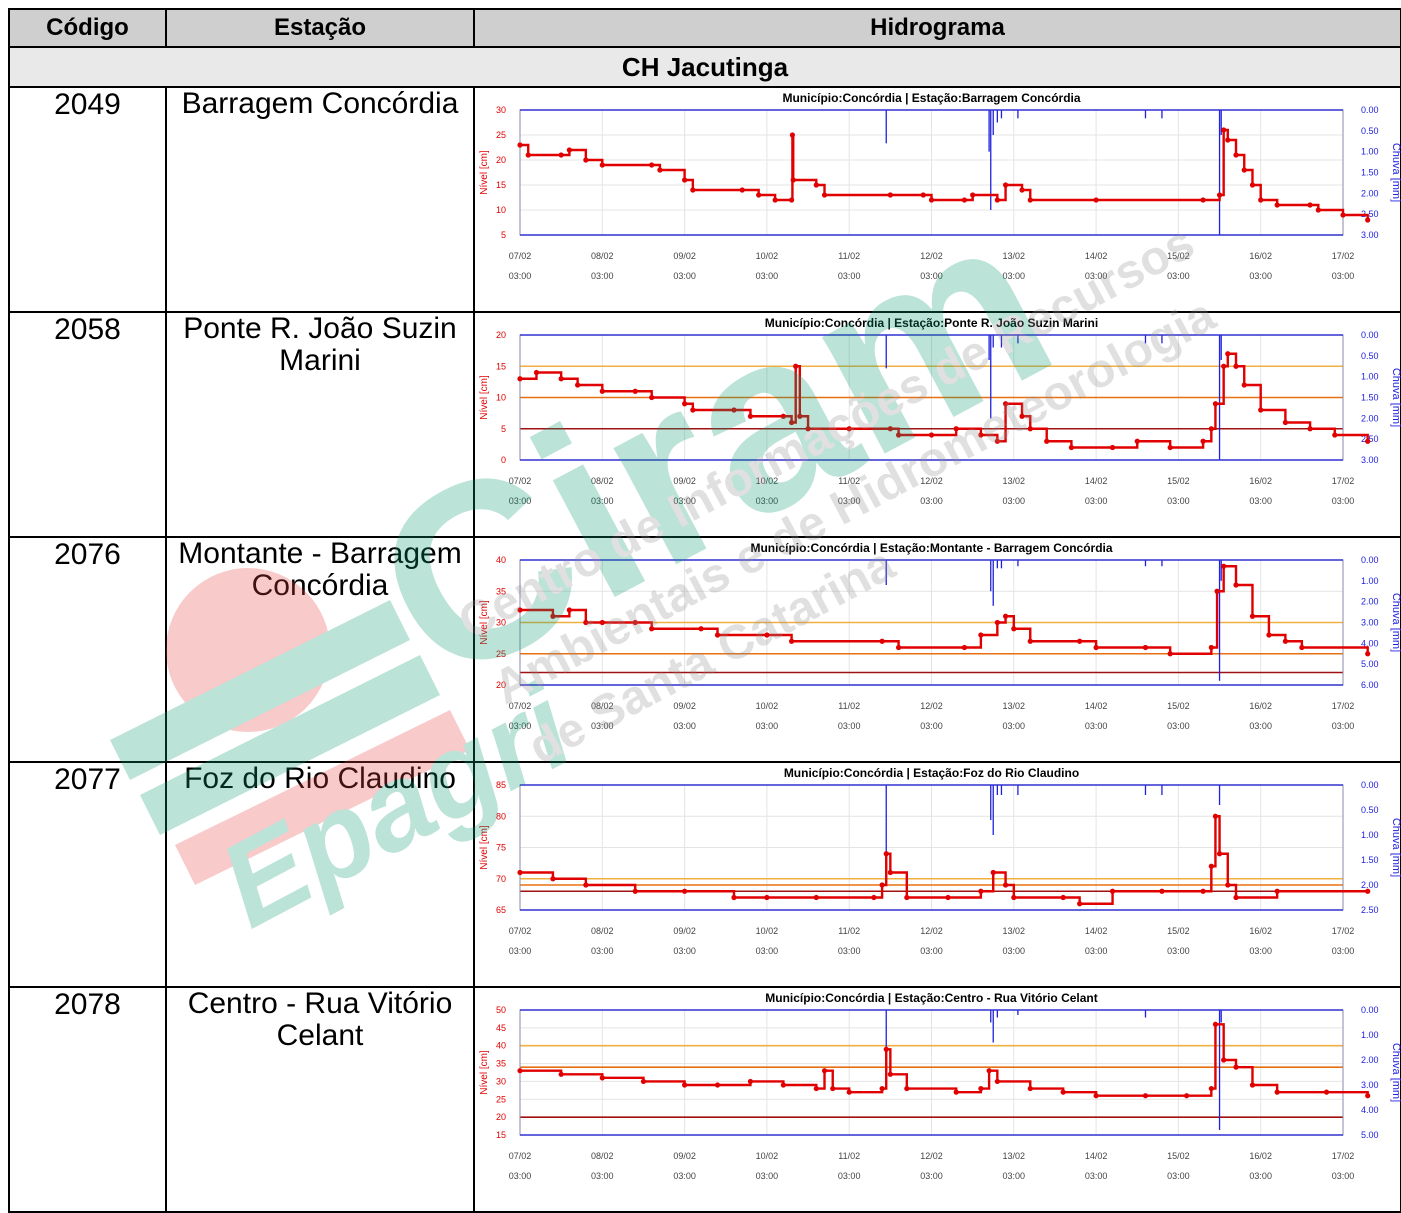  I want to click on y2-tick-label: 1.00, so click(1370, 152).